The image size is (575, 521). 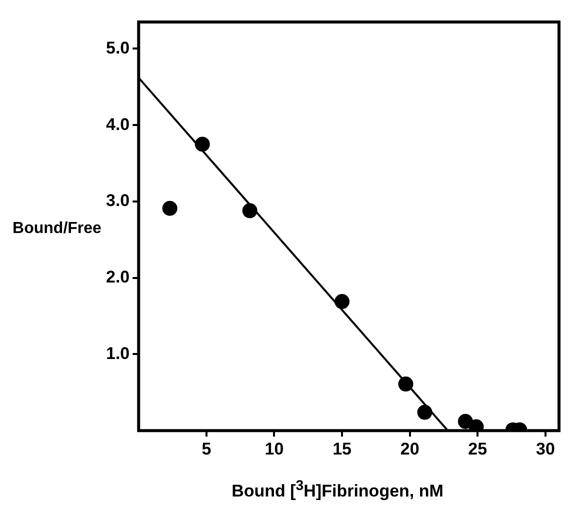 I want to click on y-tick-label: 1.0, so click(x=118, y=353).